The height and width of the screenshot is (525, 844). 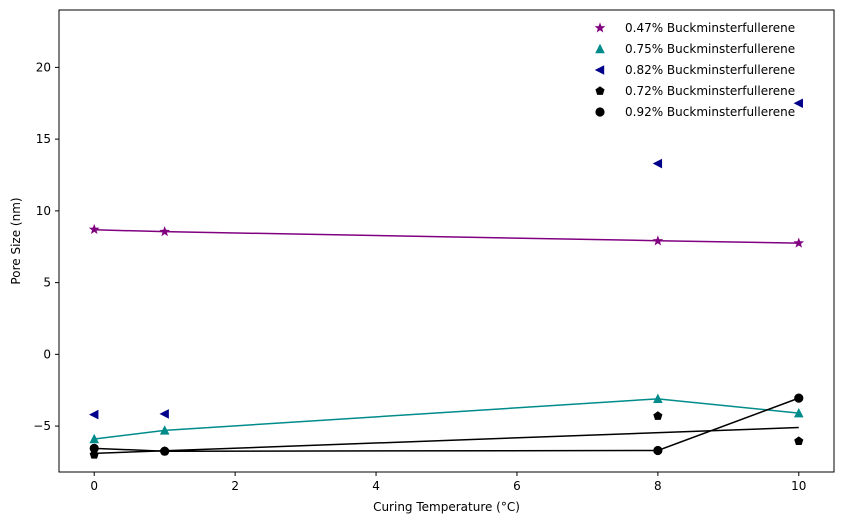 I want to click on x-tick-label: 0, so click(x=94, y=486).